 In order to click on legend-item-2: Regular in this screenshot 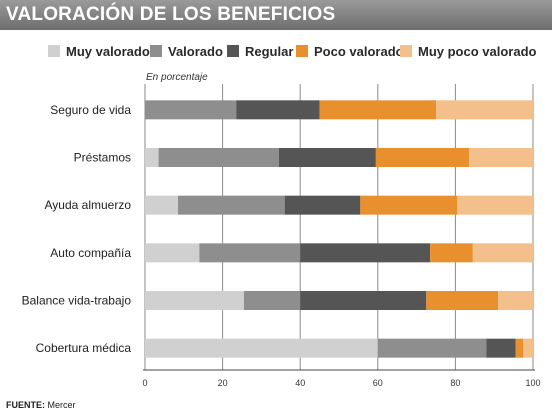, I will do `click(260, 51)`.